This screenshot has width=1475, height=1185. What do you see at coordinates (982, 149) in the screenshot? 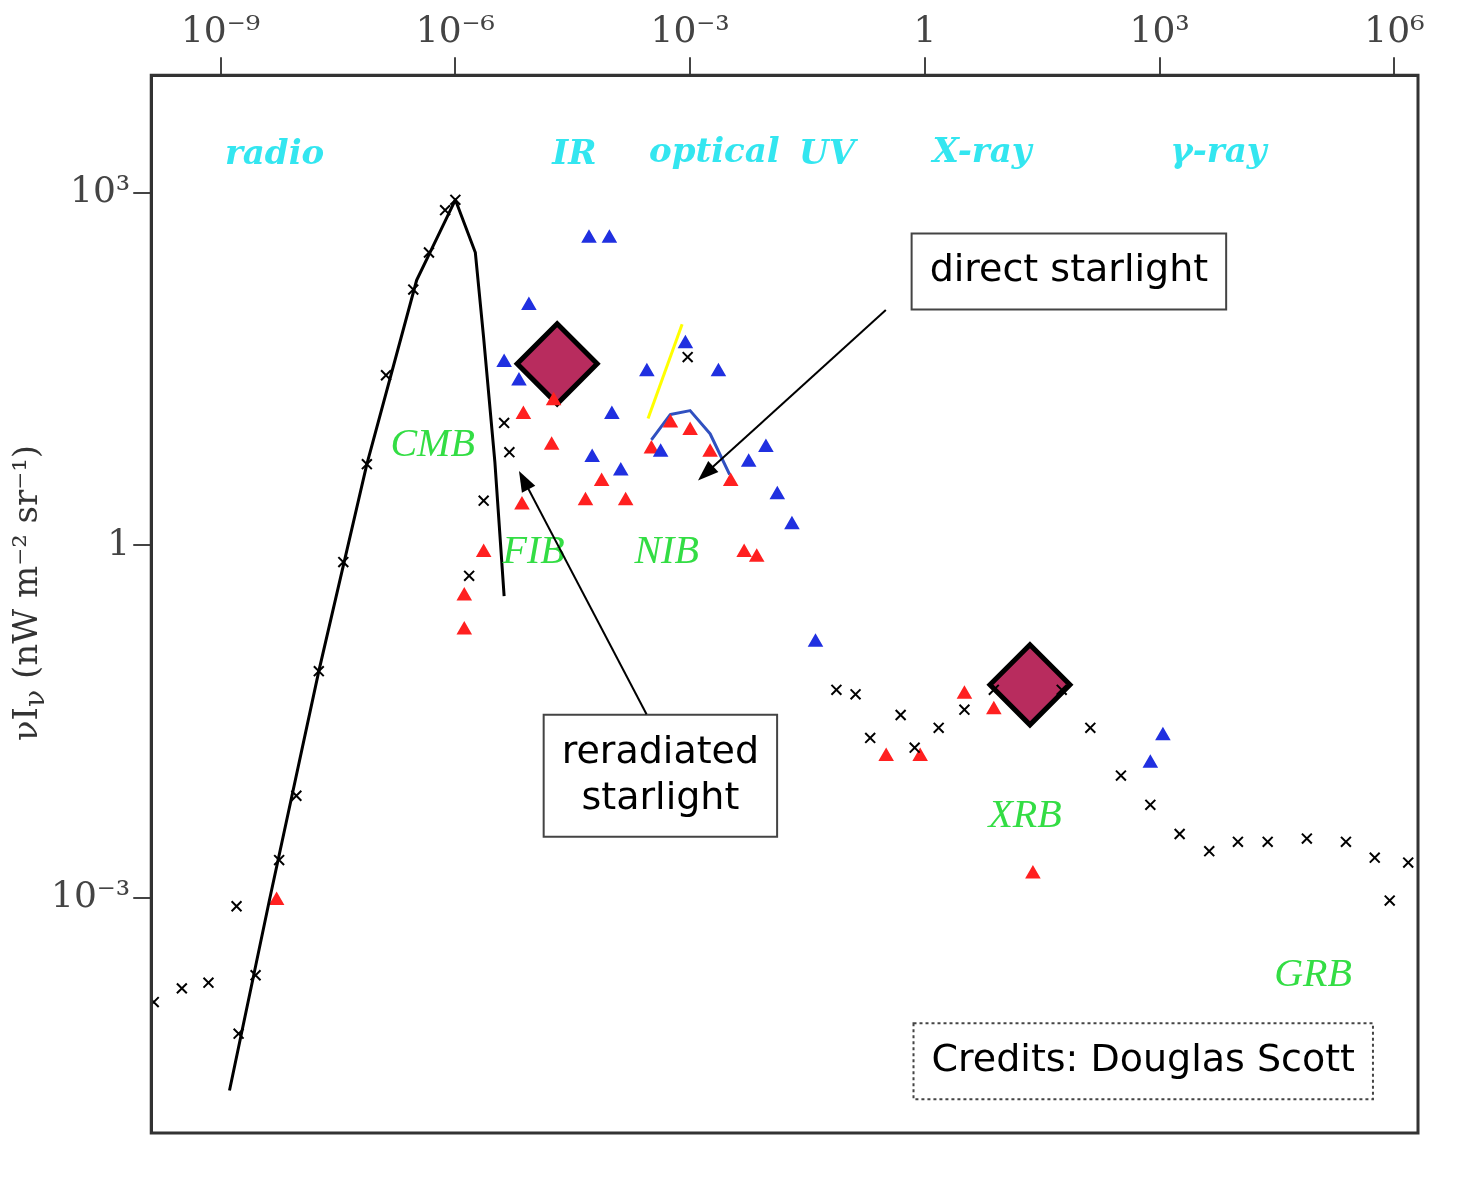
I see `annotation: X-ray` at bounding box center [982, 149].